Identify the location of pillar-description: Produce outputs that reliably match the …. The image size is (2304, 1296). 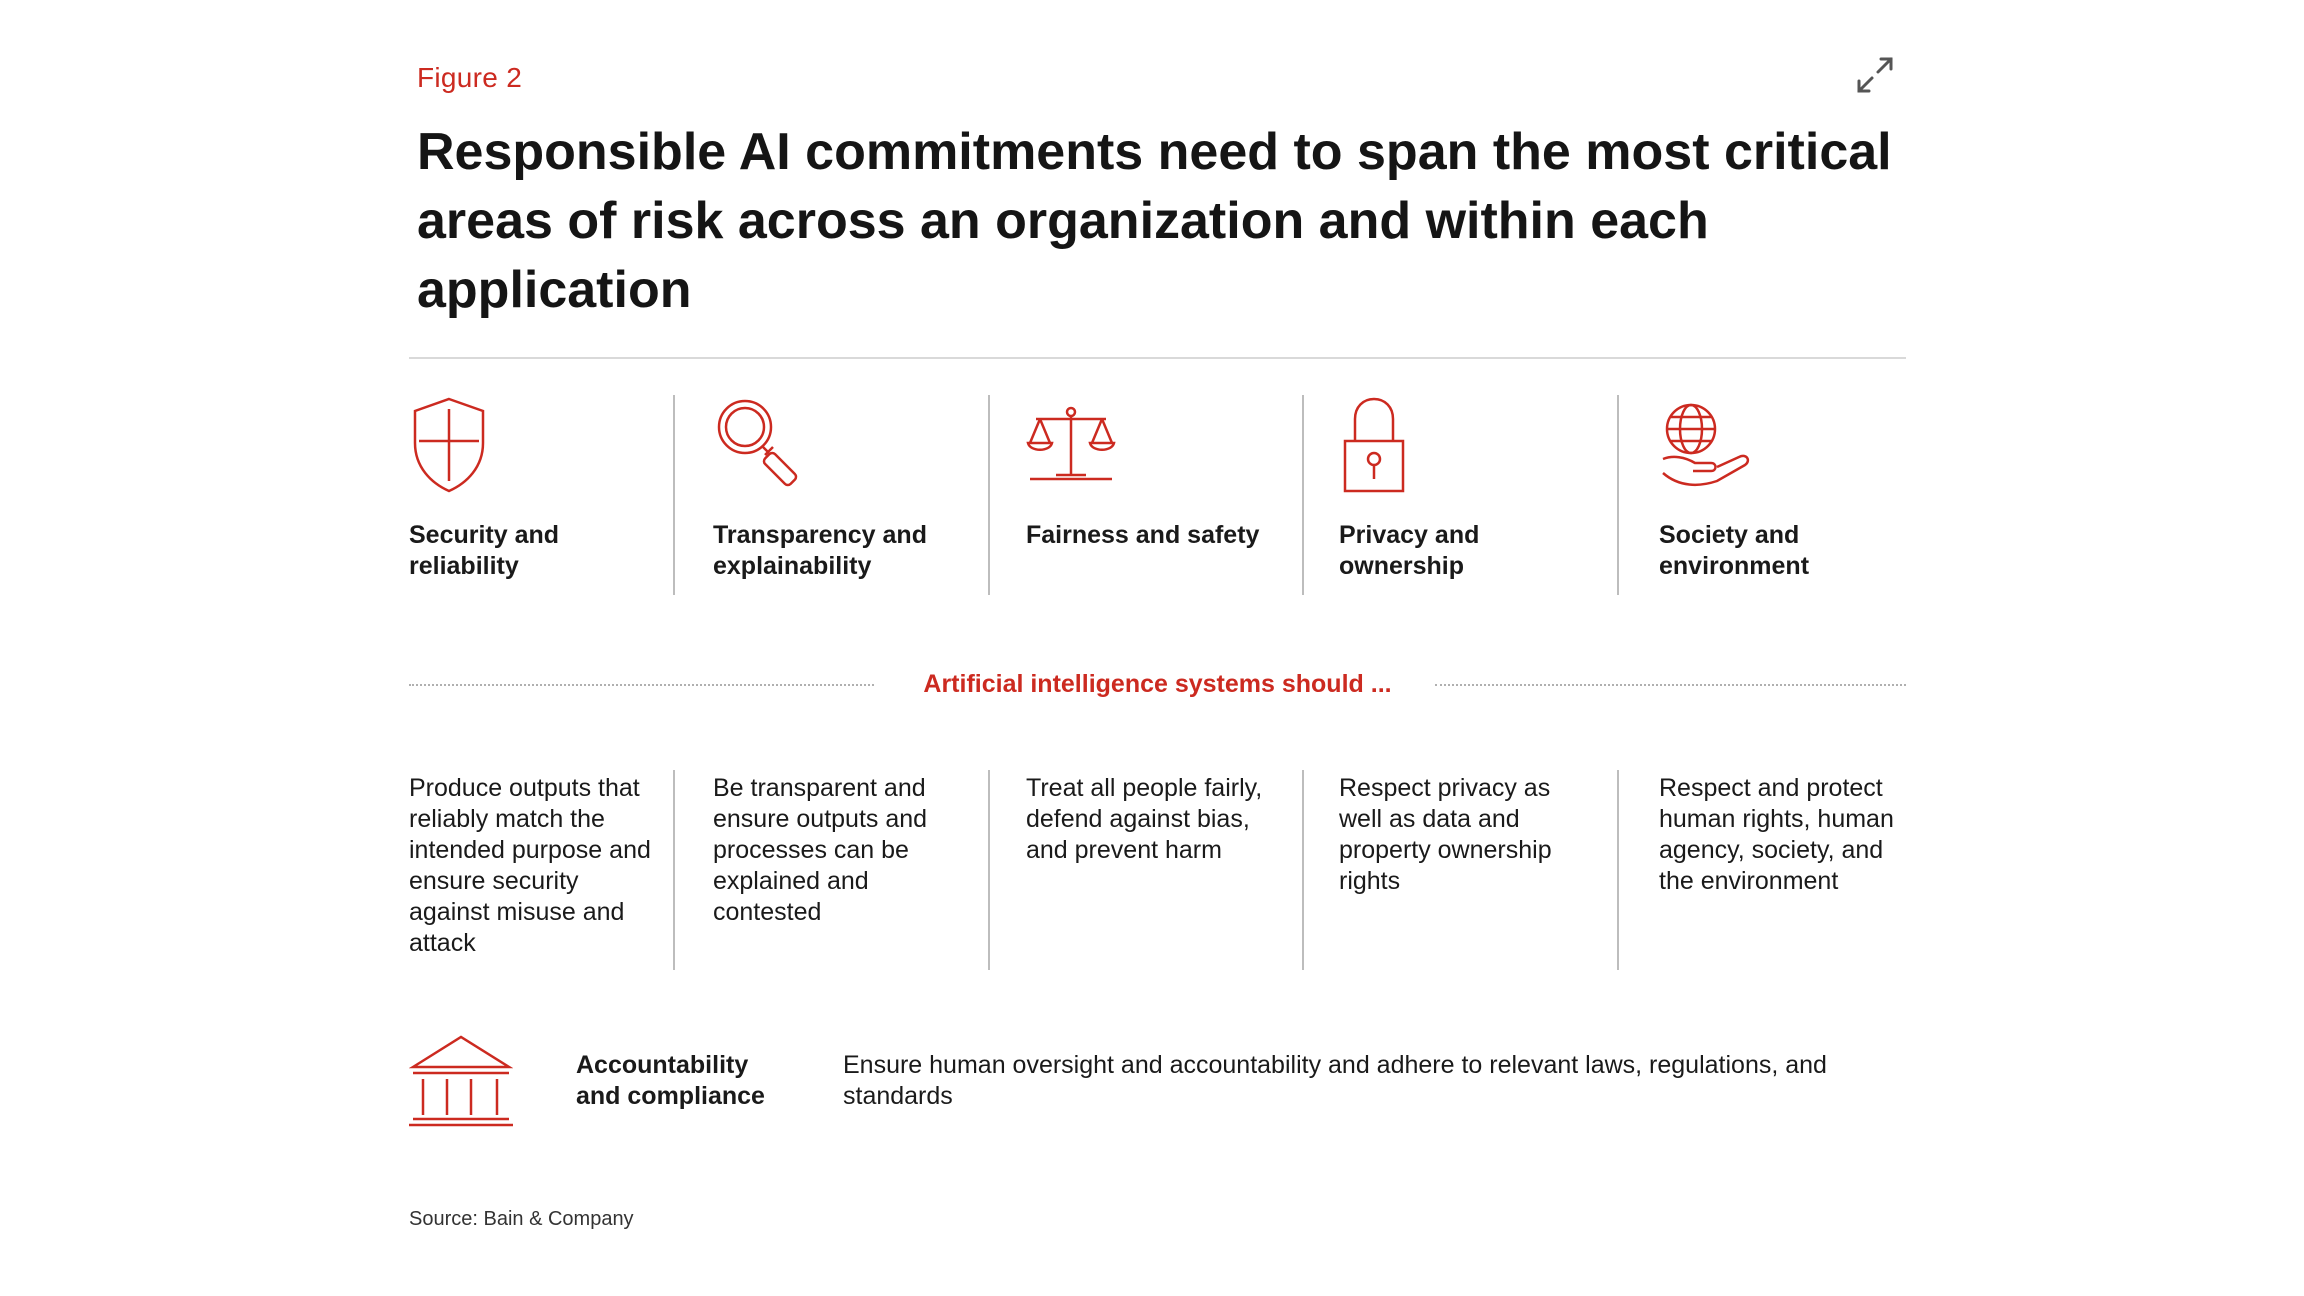
(530, 865).